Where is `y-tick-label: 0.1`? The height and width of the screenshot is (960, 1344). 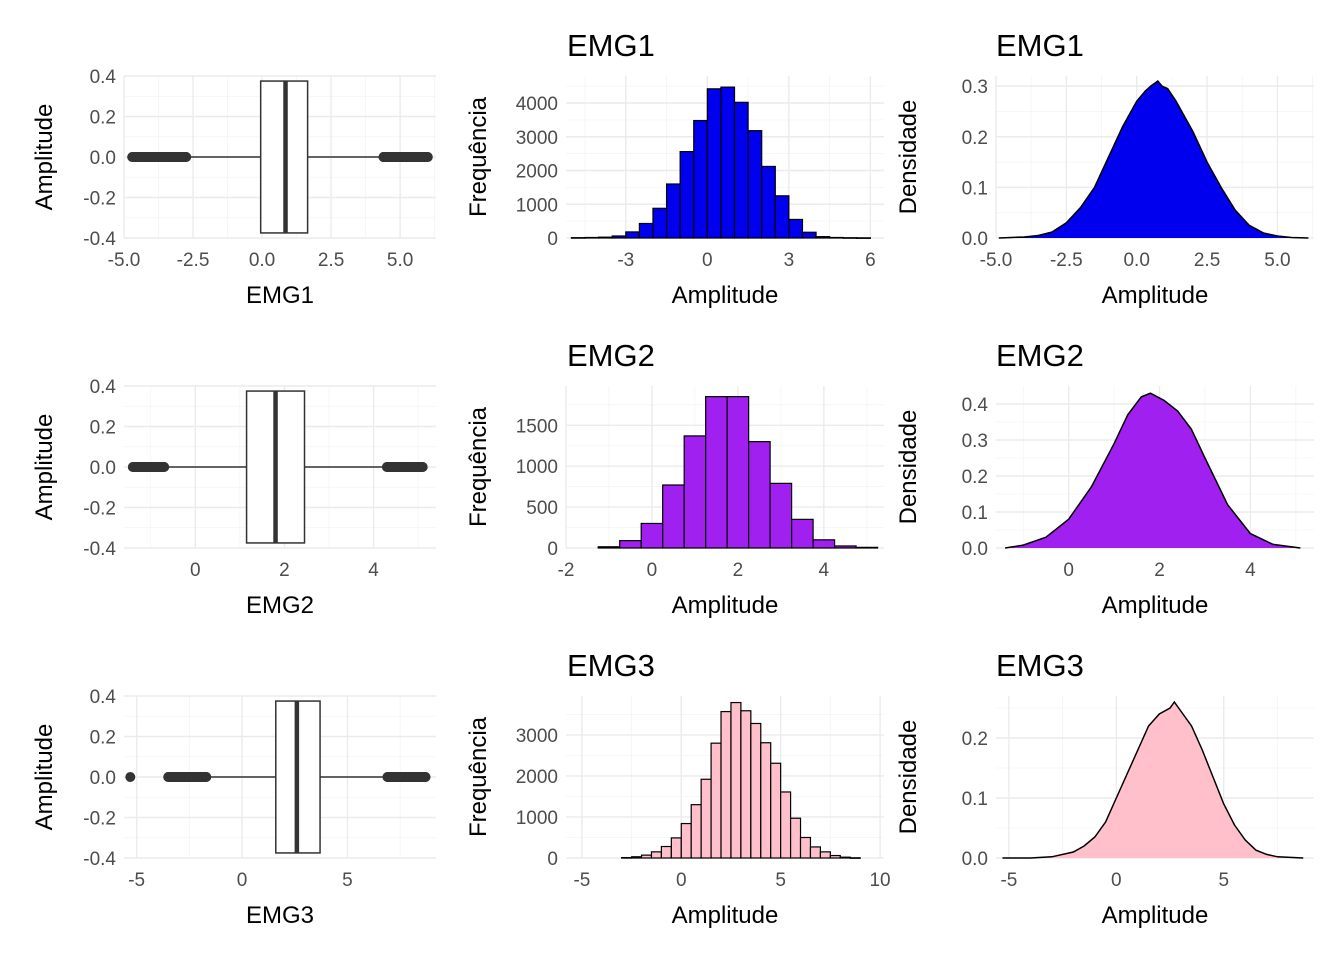 y-tick-label: 0.1 is located at coordinates (975, 188).